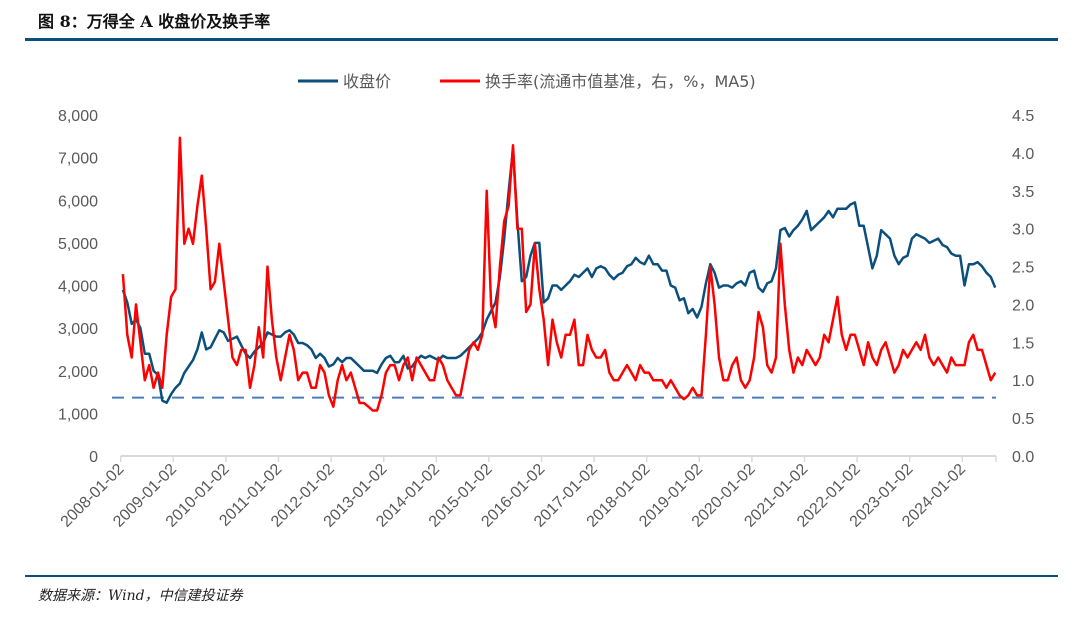 This screenshot has width=1080, height=625. I want to click on left-tick-label: 1,000, so click(78, 414).